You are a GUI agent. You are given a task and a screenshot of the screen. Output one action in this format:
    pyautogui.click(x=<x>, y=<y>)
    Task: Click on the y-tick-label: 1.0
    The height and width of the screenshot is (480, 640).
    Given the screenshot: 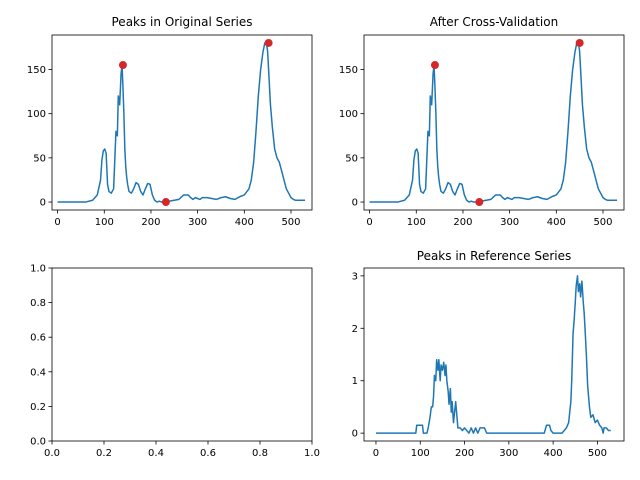 What is the action you would take?
    pyautogui.click(x=38, y=269)
    